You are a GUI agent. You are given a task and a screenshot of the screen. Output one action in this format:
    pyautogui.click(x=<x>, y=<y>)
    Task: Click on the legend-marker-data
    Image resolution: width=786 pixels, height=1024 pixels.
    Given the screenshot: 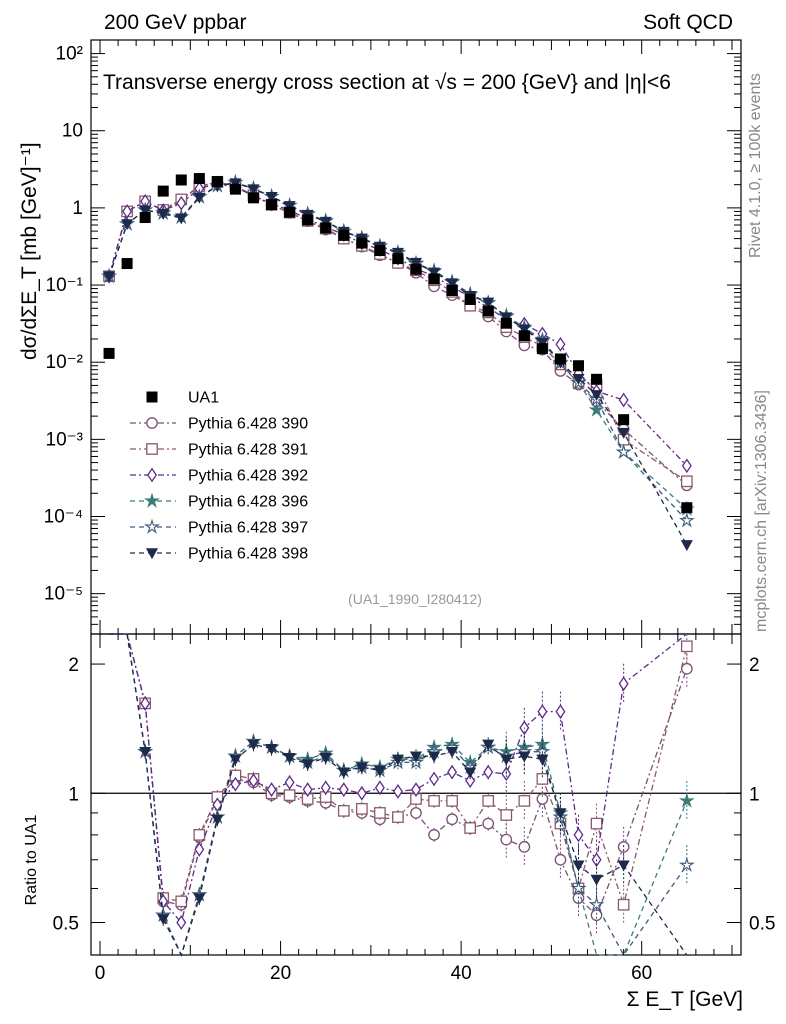 What is the action you would take?
    pyautogui.click(x=152, y=397)
    